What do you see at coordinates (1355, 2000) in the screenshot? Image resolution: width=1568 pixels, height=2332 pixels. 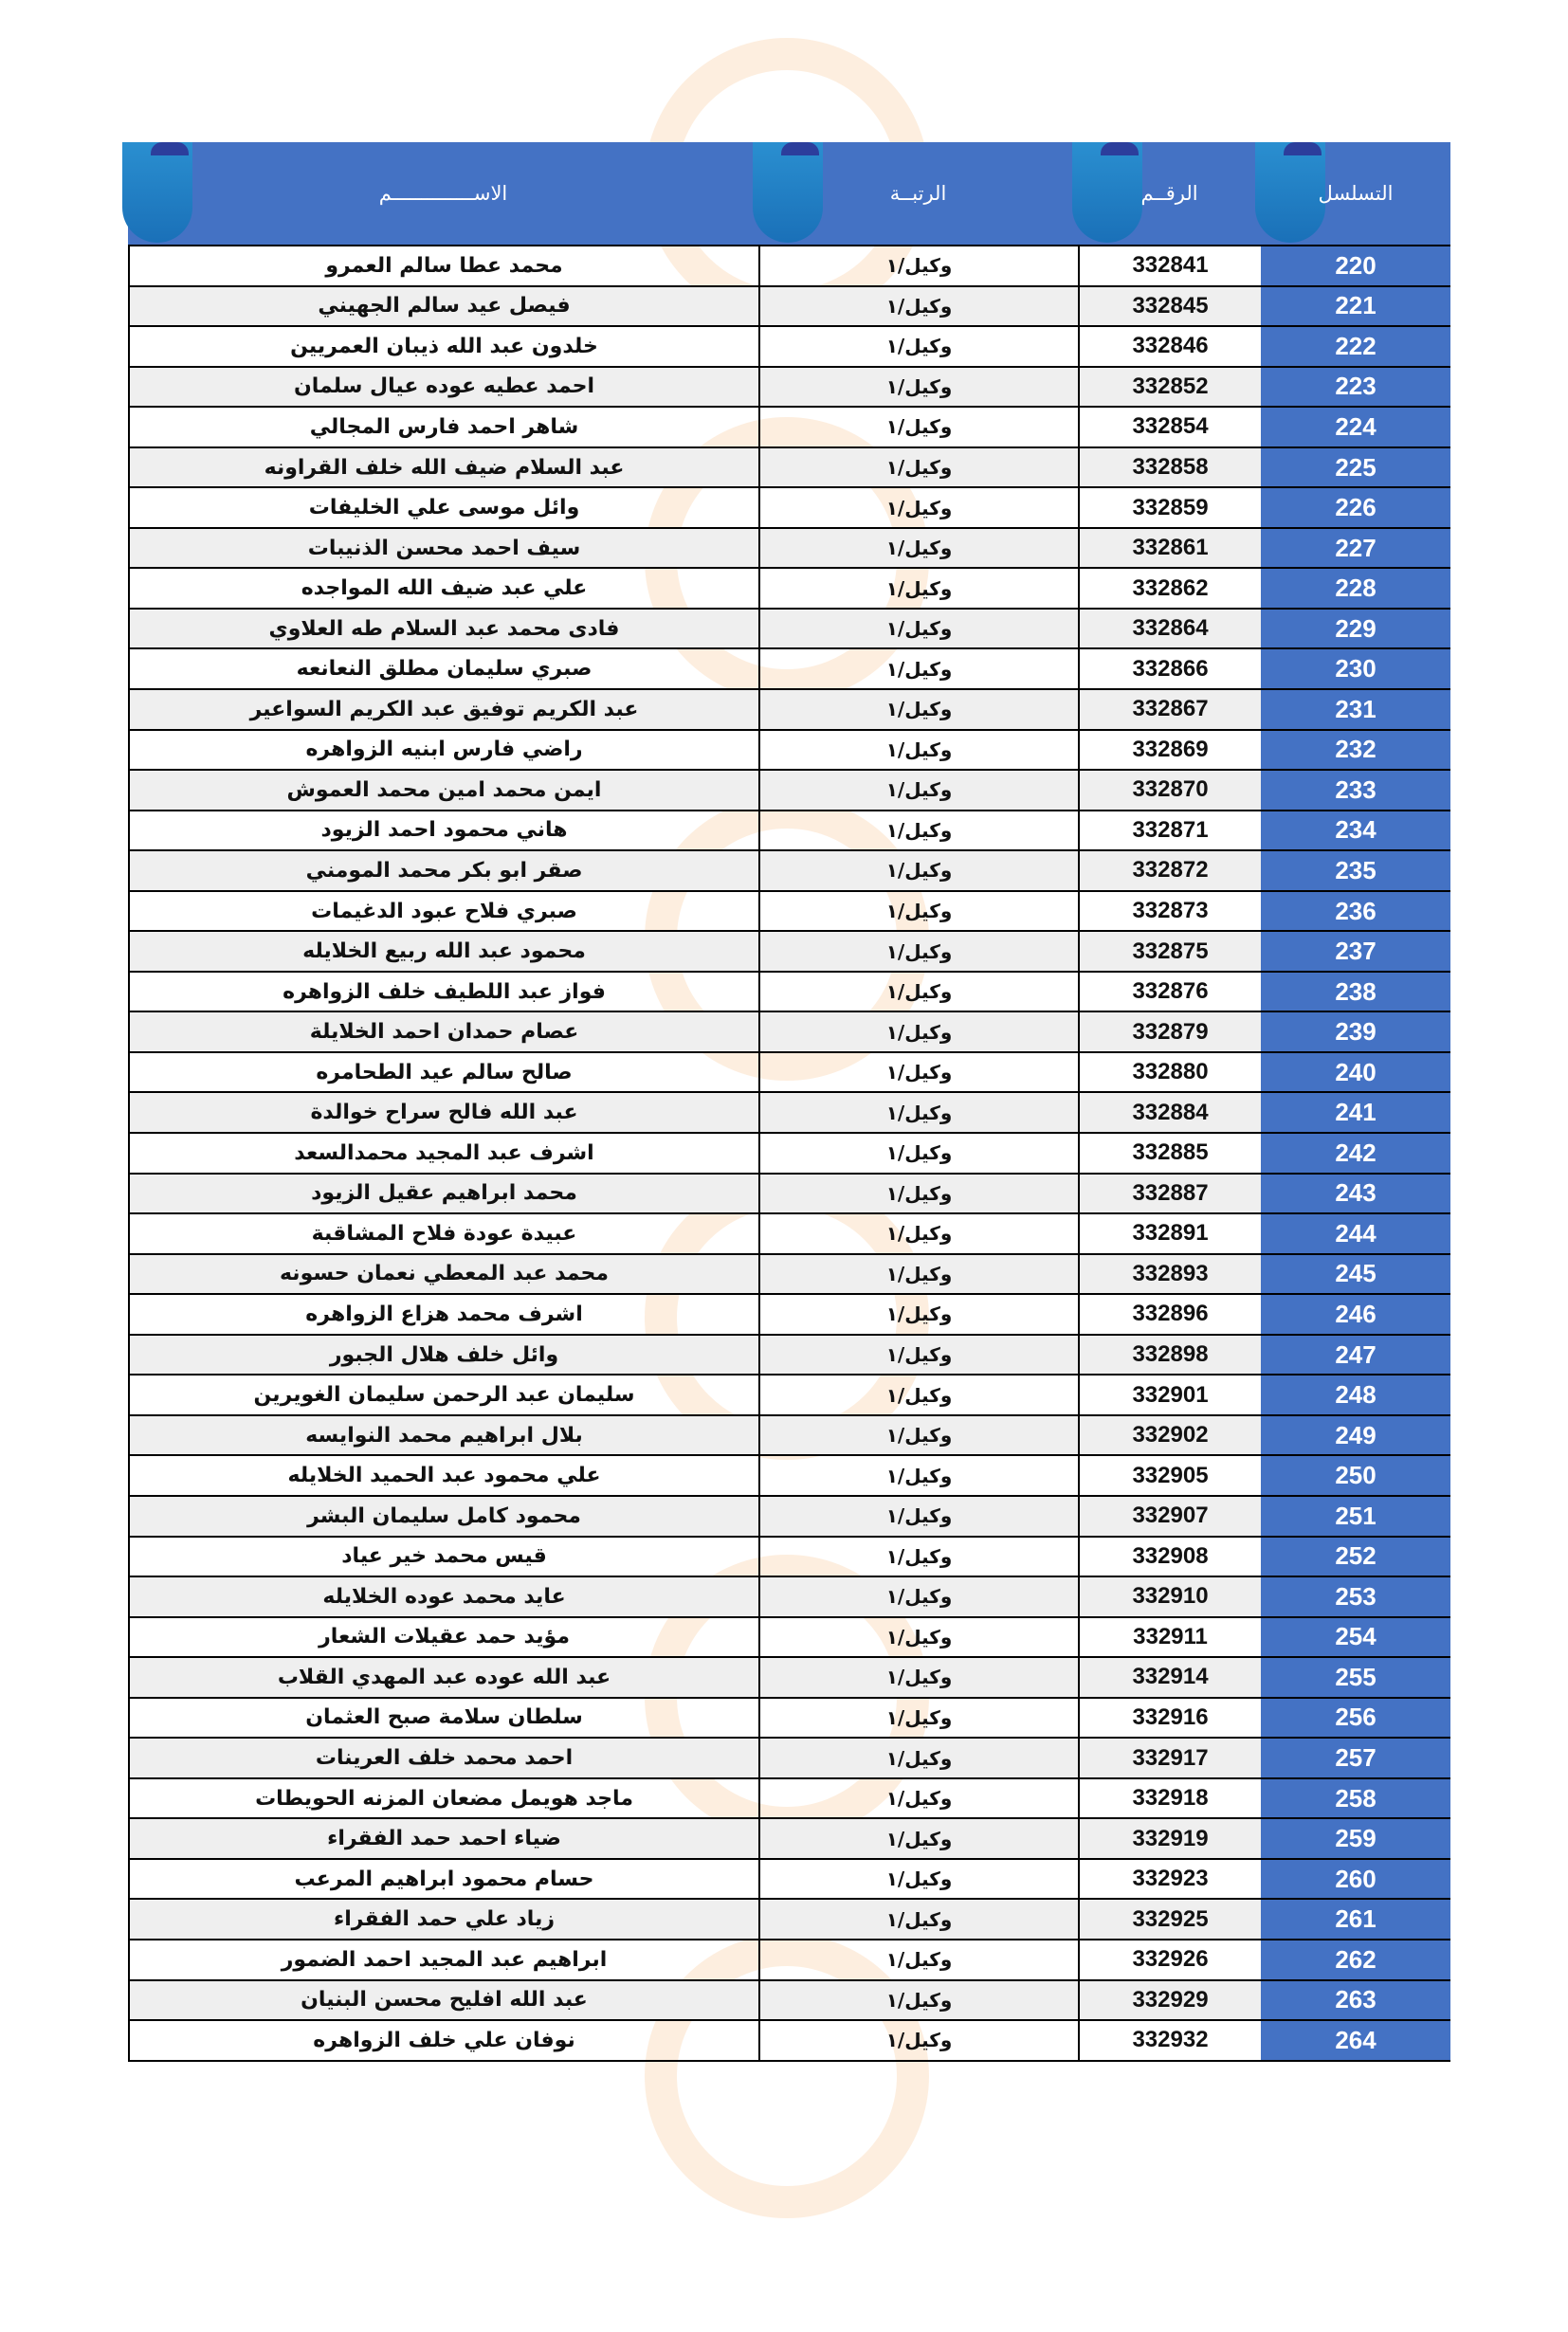 I see `cell-serial: 263` at bounding box center [1355, 2000].